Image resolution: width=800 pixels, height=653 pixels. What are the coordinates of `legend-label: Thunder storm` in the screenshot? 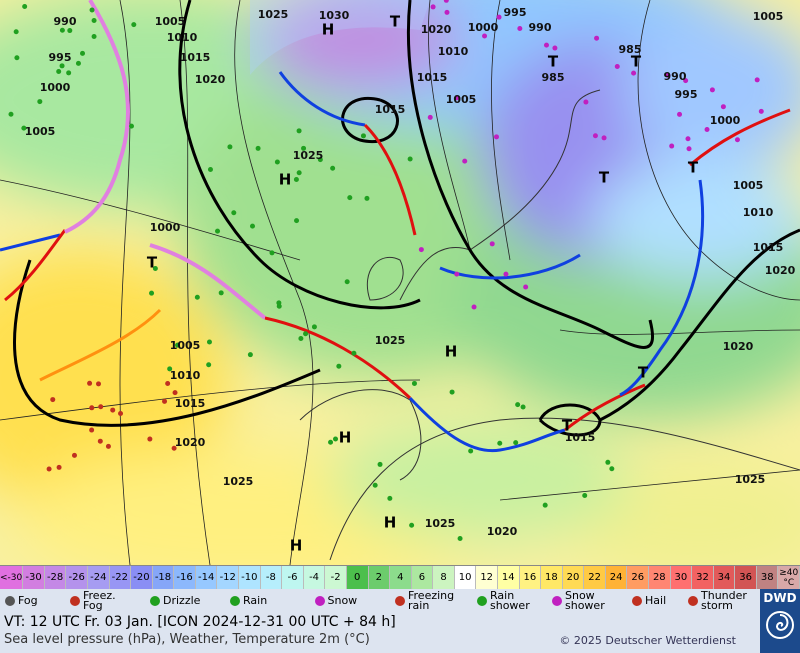 It's located at (724, 600).